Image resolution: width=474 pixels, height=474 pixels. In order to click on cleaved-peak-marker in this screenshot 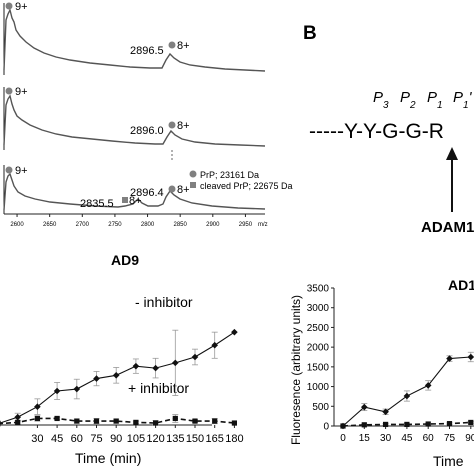, I will do `click(125, 200)`.